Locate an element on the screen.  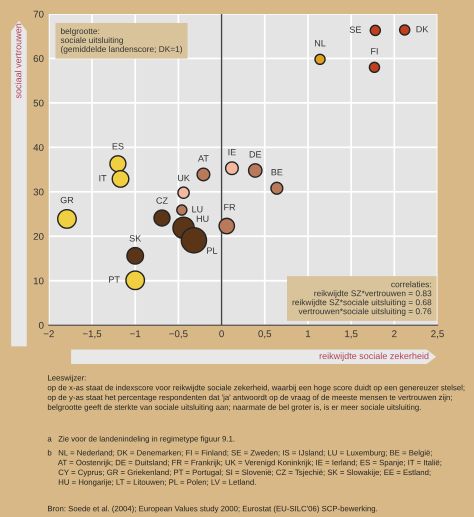
y-tick-label: 60 is located at coordinates (39, 58).